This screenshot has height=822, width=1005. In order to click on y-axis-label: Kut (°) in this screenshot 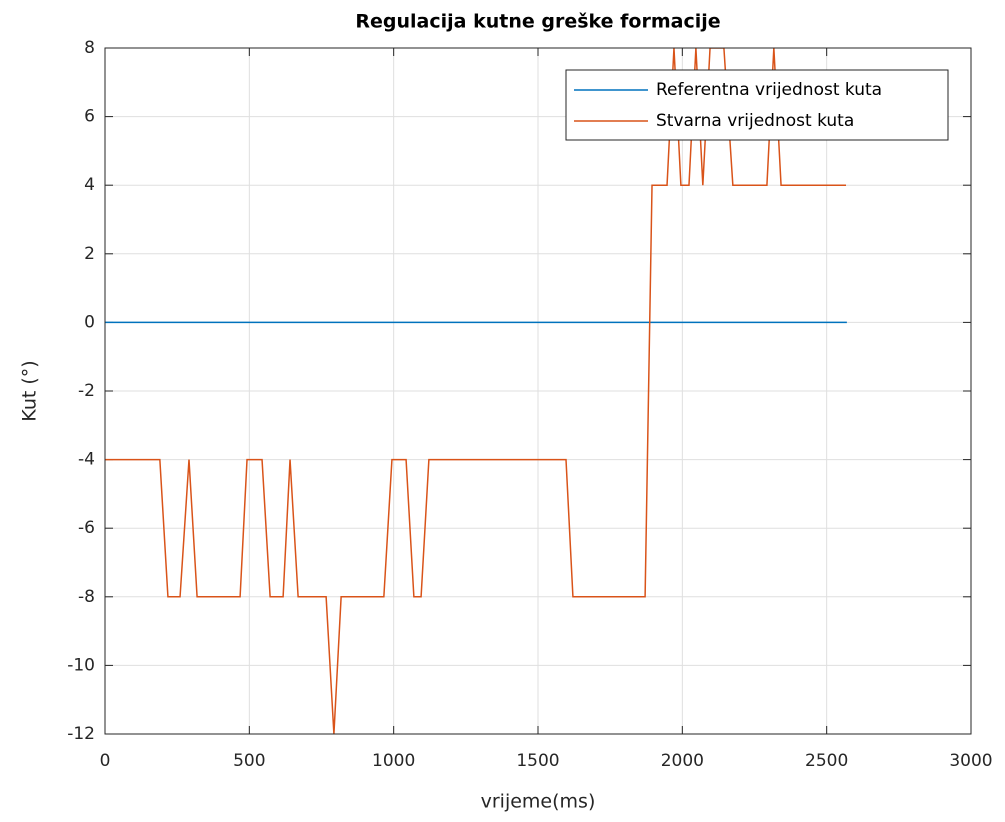, I will do `click(30, 390)`.